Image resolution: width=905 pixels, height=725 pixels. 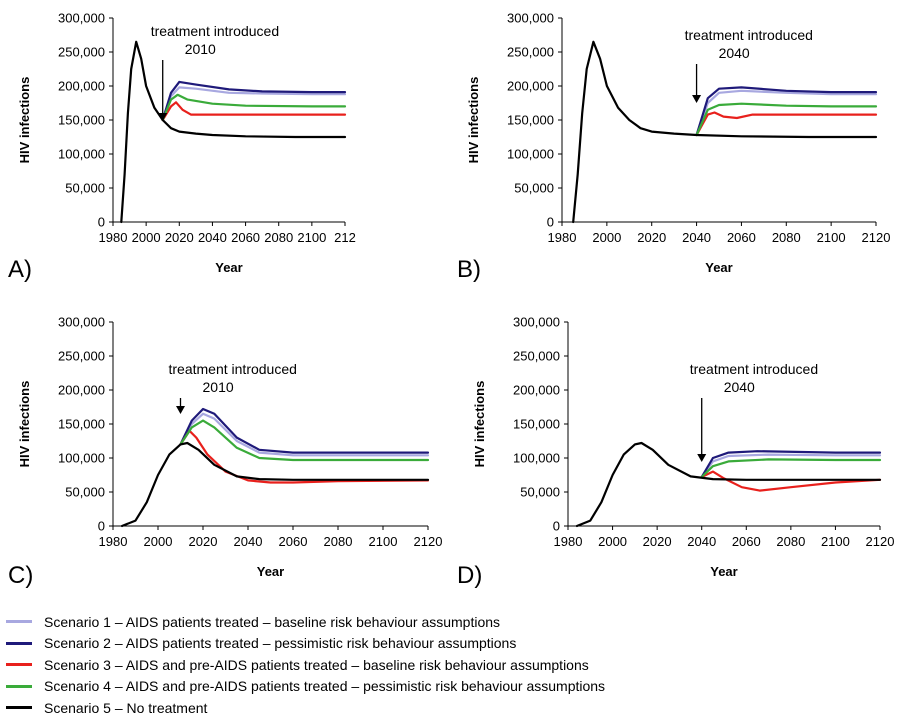 I want to click on y-tick-label-d: 200,000, so click(x=536, y=390).